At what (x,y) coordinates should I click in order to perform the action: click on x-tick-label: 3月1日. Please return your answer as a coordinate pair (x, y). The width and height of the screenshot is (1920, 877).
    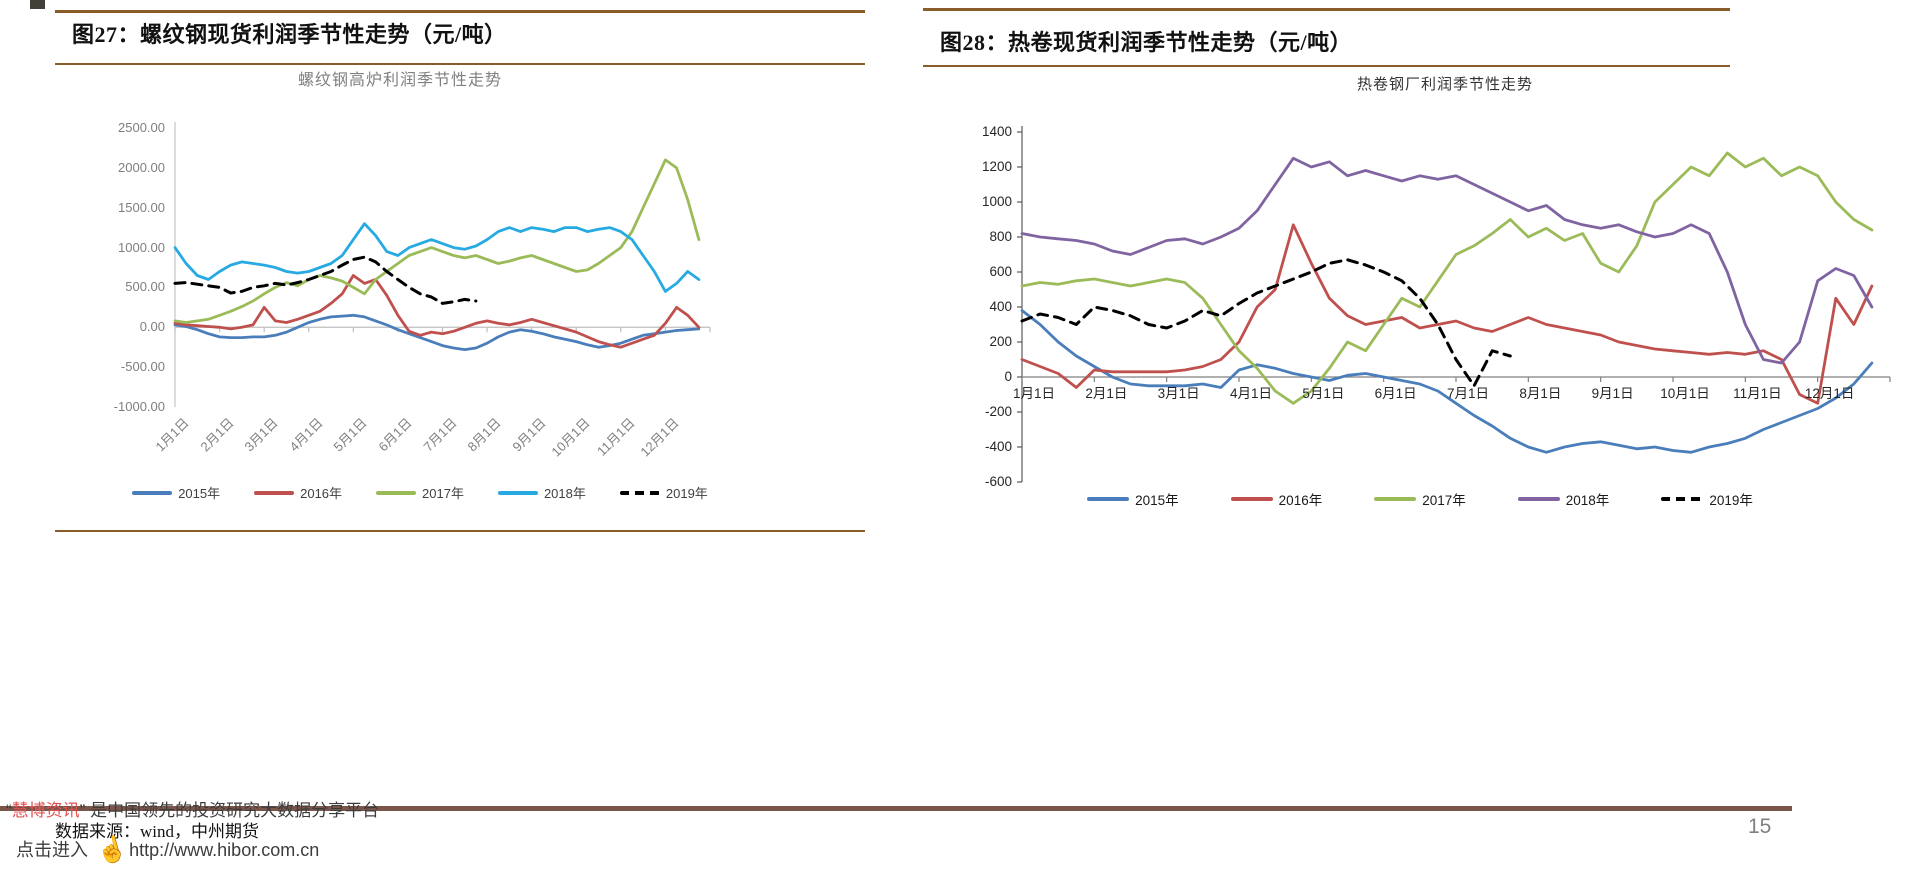
    Looking at the image, I should click on (1178, 393).